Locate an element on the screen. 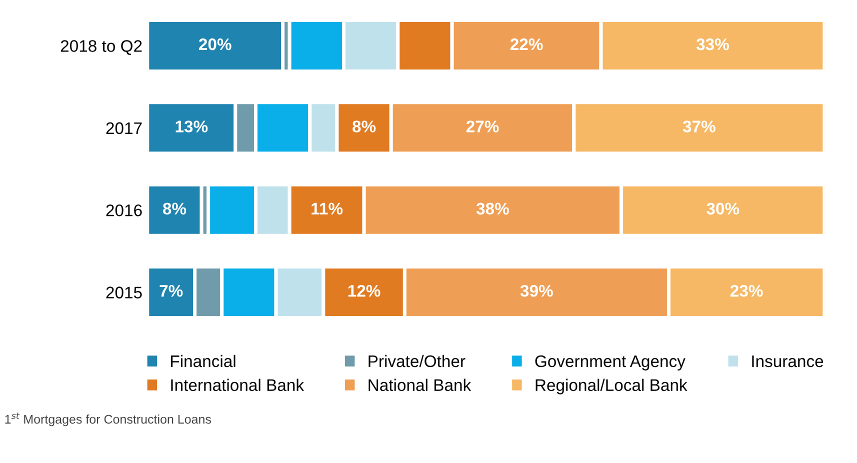  legend-label: Insurance is located at coordinates (788, 362).